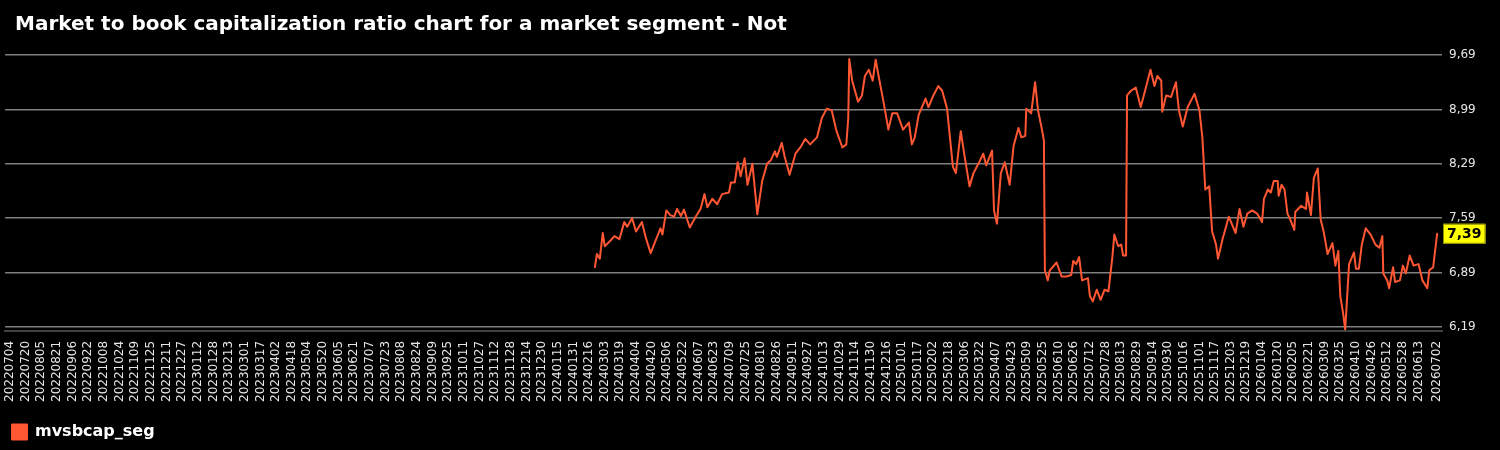 The height and width of the screenshot is (450, 1500). I want to click on x-tick-label: 20230925, so click(447, 371).